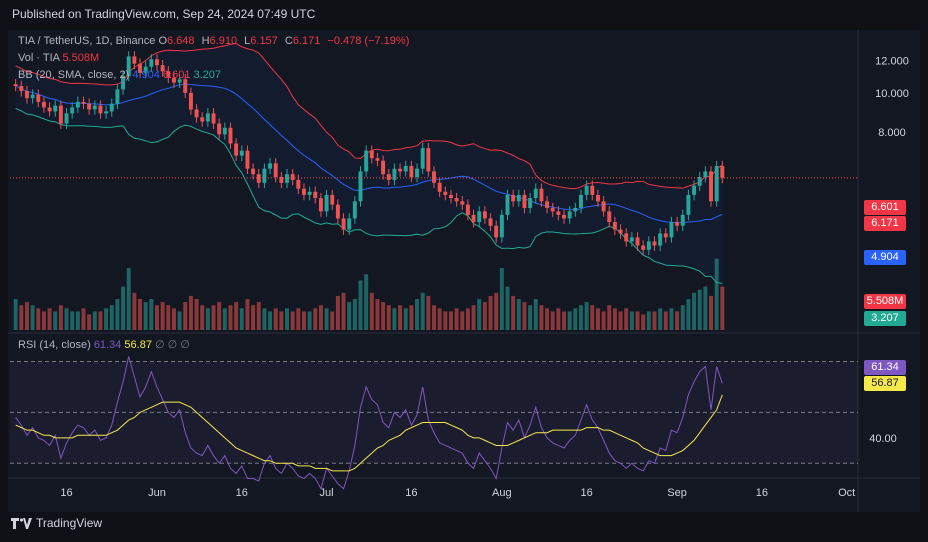  Describe the element at coordinates (306, 41) in the screenshot. I see `close-value: 6.171` at that location.